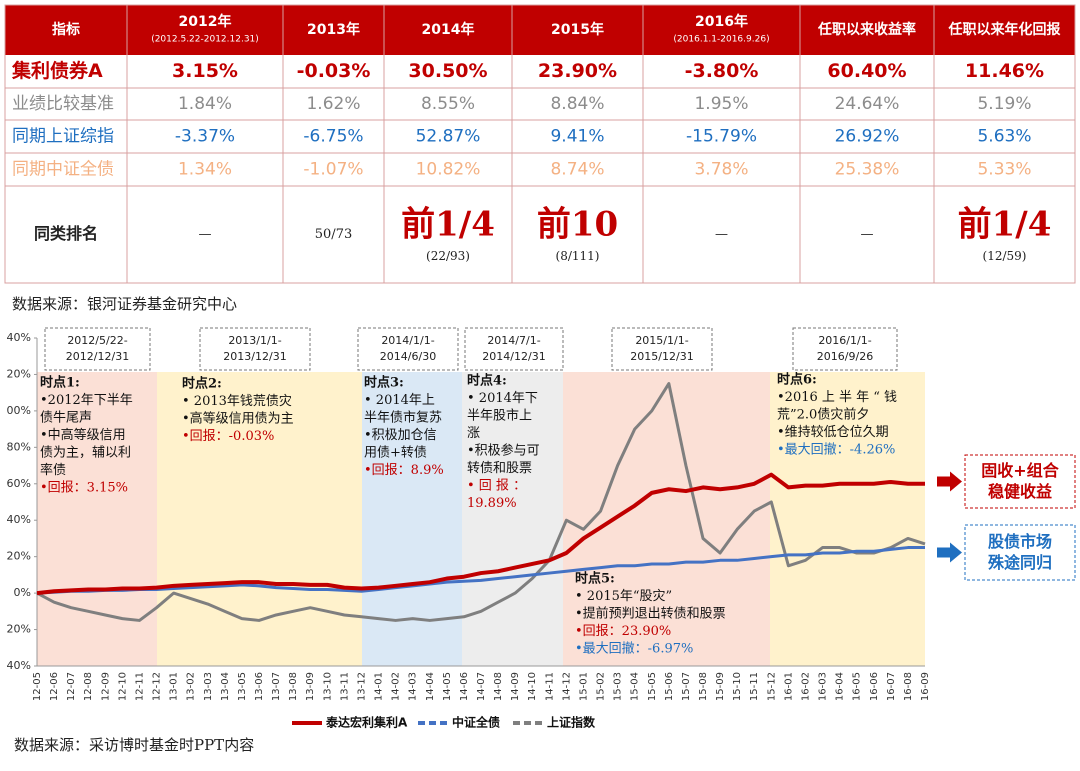 This screenshot has height=771, width=1080. What do you see at coordinates (88, 686) in the screenshot?
I see `x-tick-label: 12-08` at bounding box center [88, 686].